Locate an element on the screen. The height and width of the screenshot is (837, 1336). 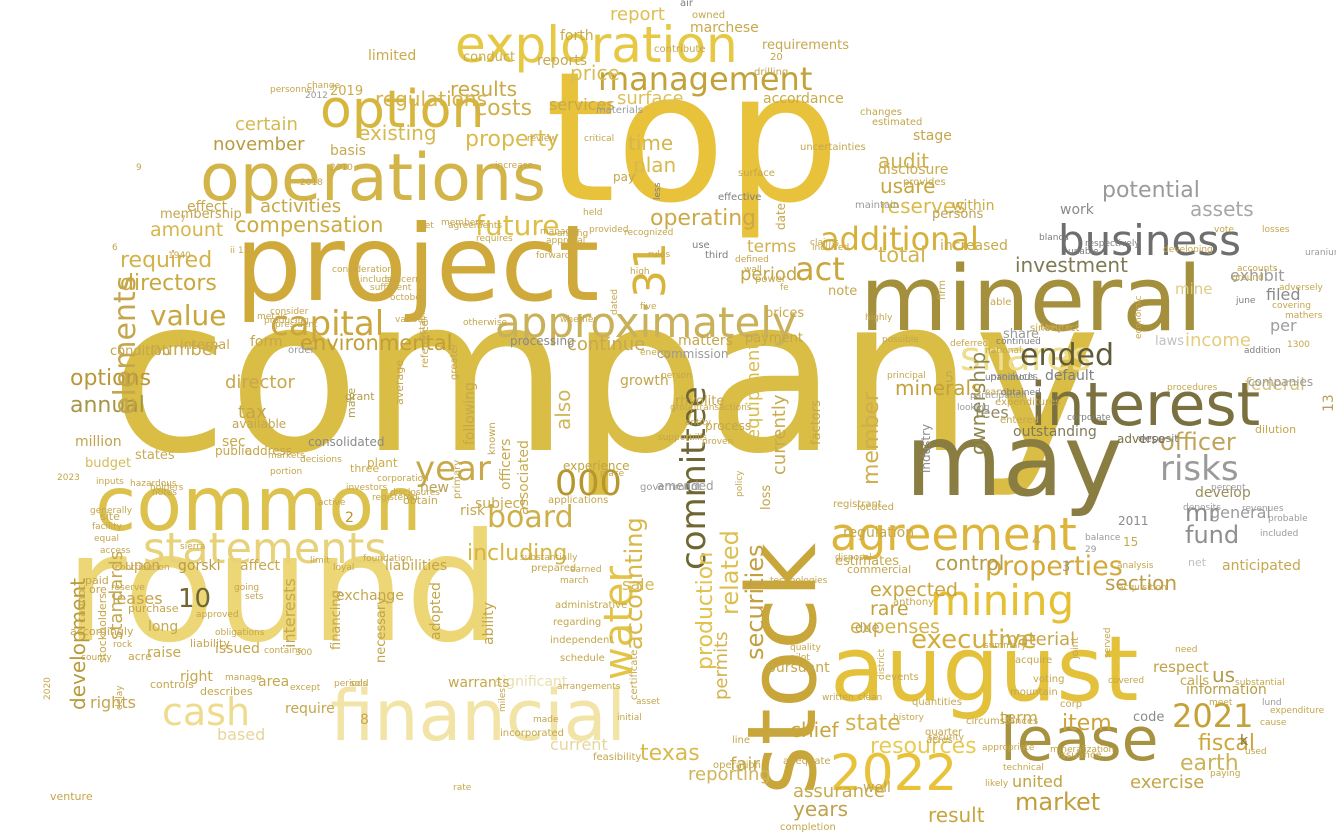
word-exchange: exchange is located at coordinates (370, 596).